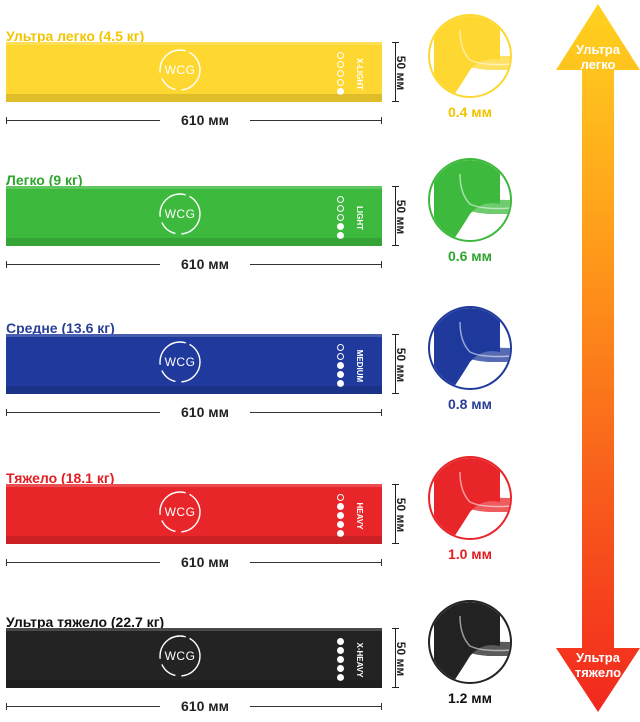 The height and width of the screenshot is (722, 640). Describe the element at coordinates (470, 348) in the screenshot. I see `blue-band-edge-icon` at that location.